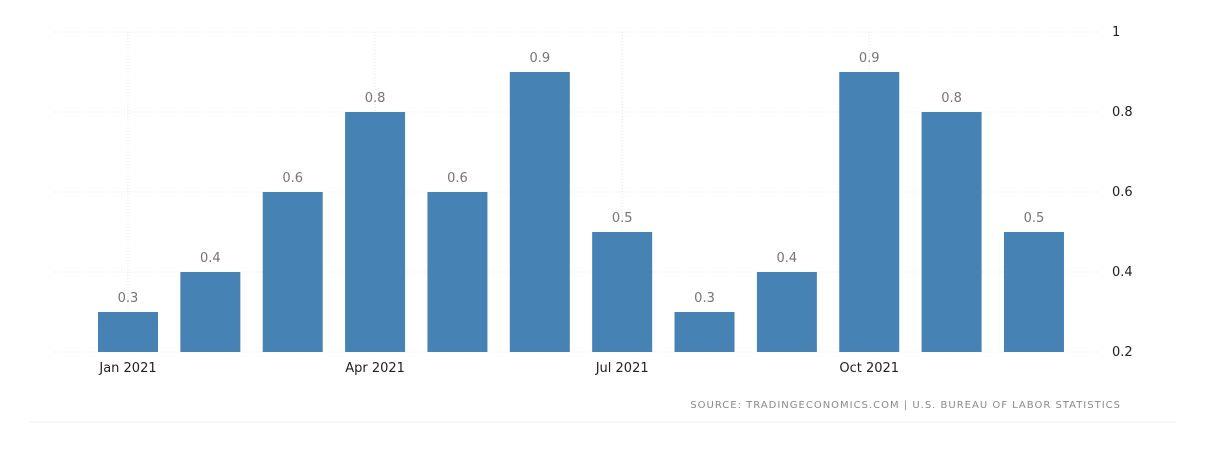 The height and width of the screenshot is (452, 1206). What do you see at coordinates (622, 368) in the screenshot?
I see `x-tick-label: Jul 2021` at bounding box center [622, 368].